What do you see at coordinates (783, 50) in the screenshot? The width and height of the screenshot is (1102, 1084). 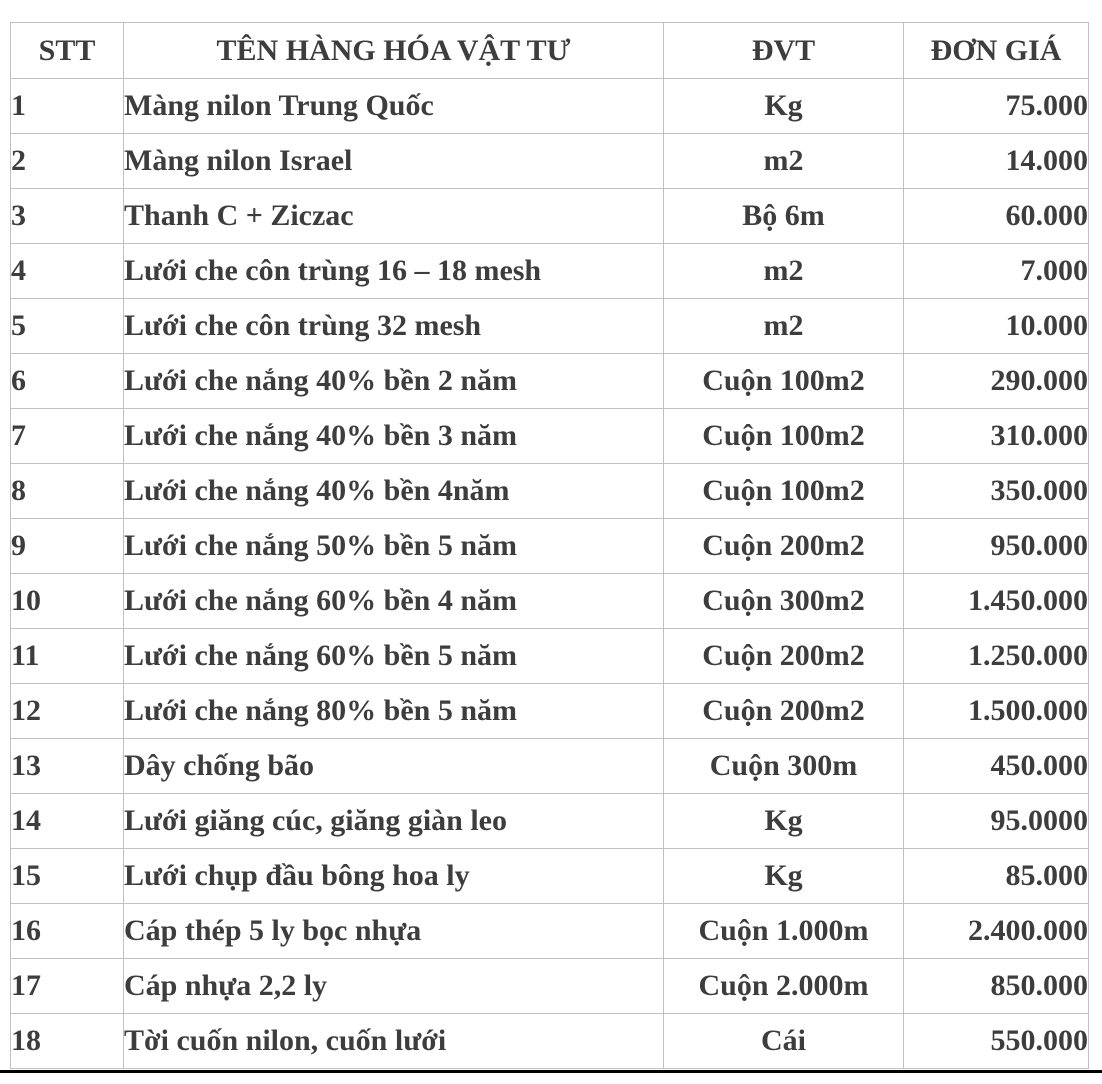 I see `column-header-unit: ĐVT` at bounding box center [783, 50].